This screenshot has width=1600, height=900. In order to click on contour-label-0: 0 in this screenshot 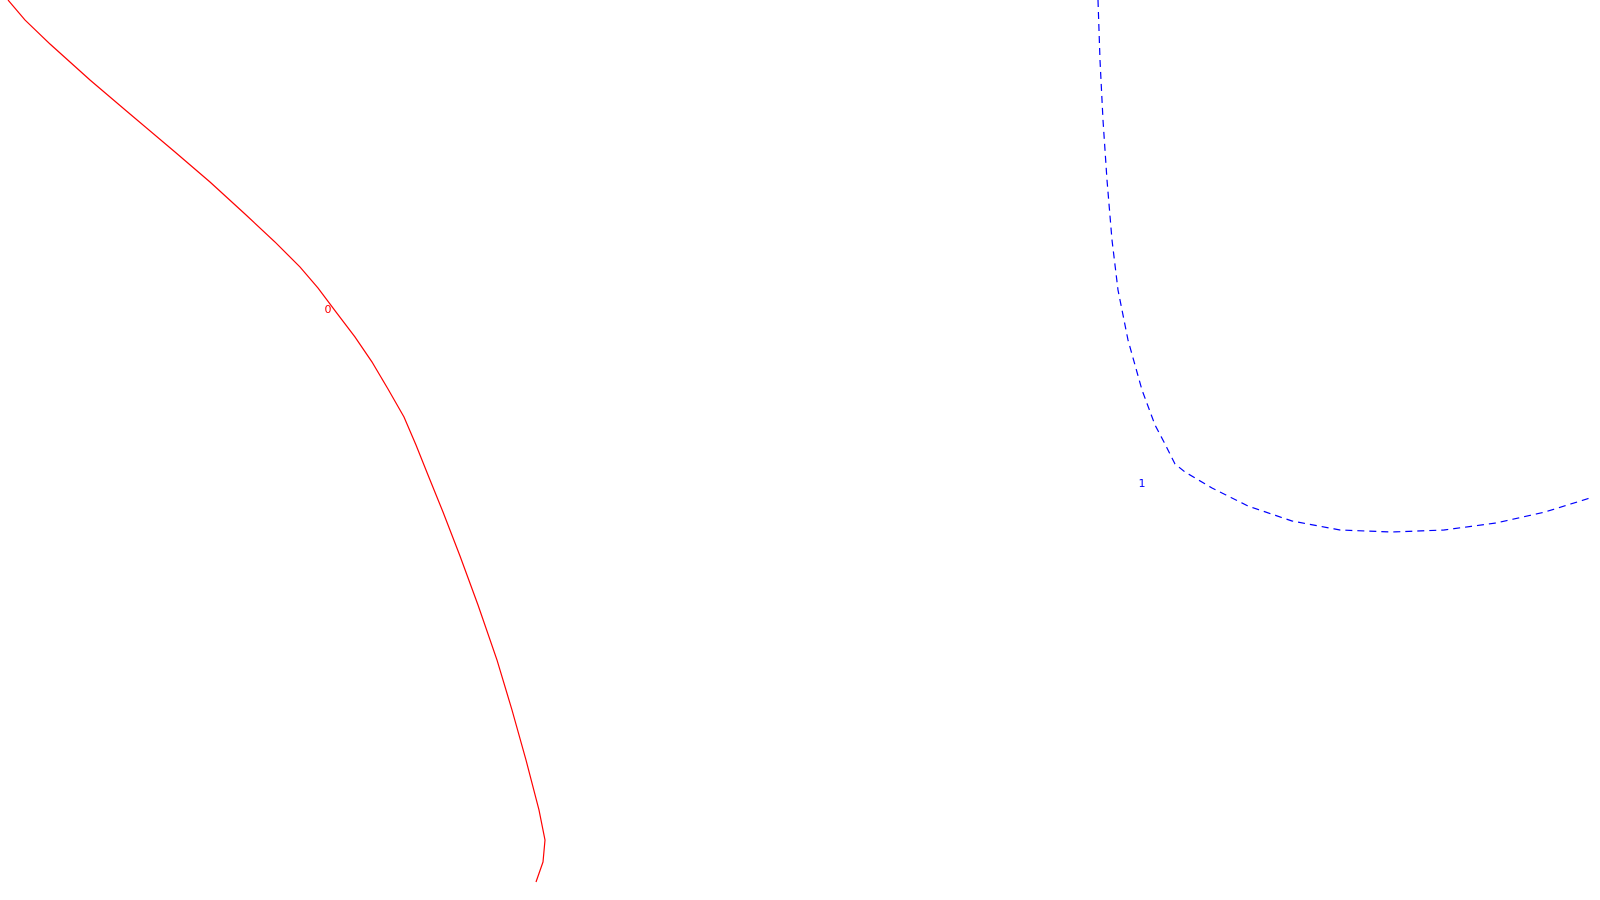, I will do `click(328, 309)`.